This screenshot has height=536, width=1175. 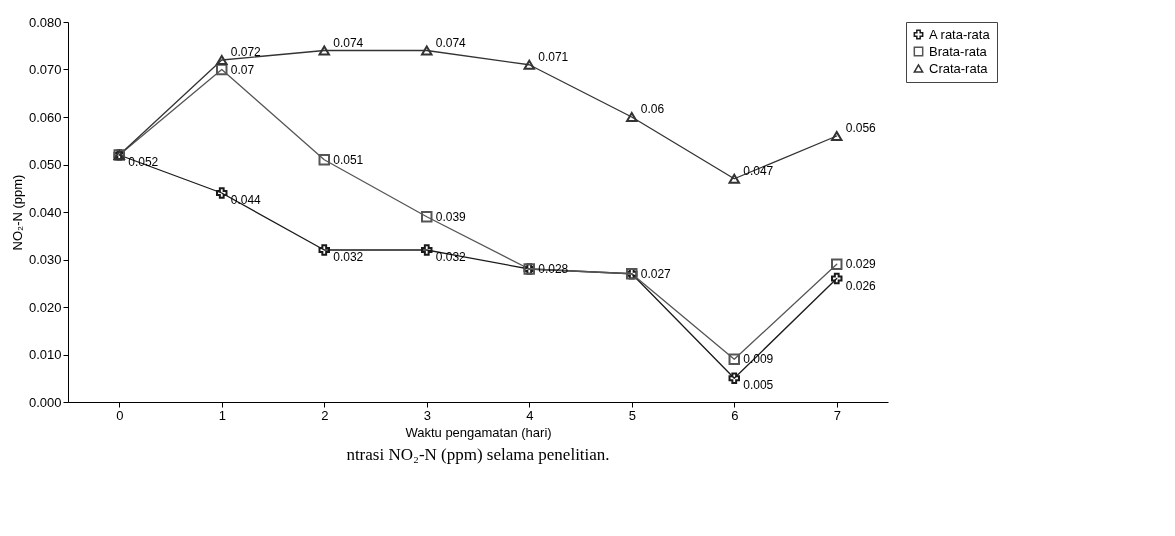 I want to click on x-tick-label: 0, so click(x=120, y=415).